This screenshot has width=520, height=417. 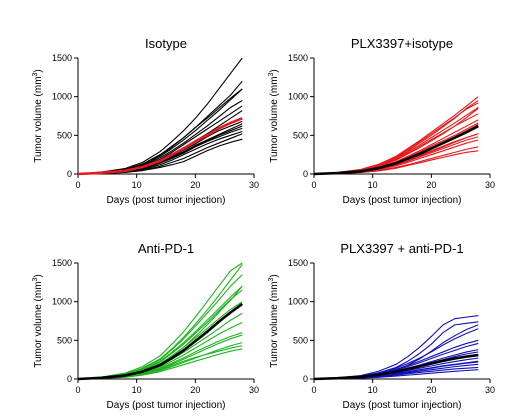 What do you see at coordinates (401, 248) in the screenshot?
I see `panel-title: PLX3397 + anti-PD-1` at bounding box center [401, 248].